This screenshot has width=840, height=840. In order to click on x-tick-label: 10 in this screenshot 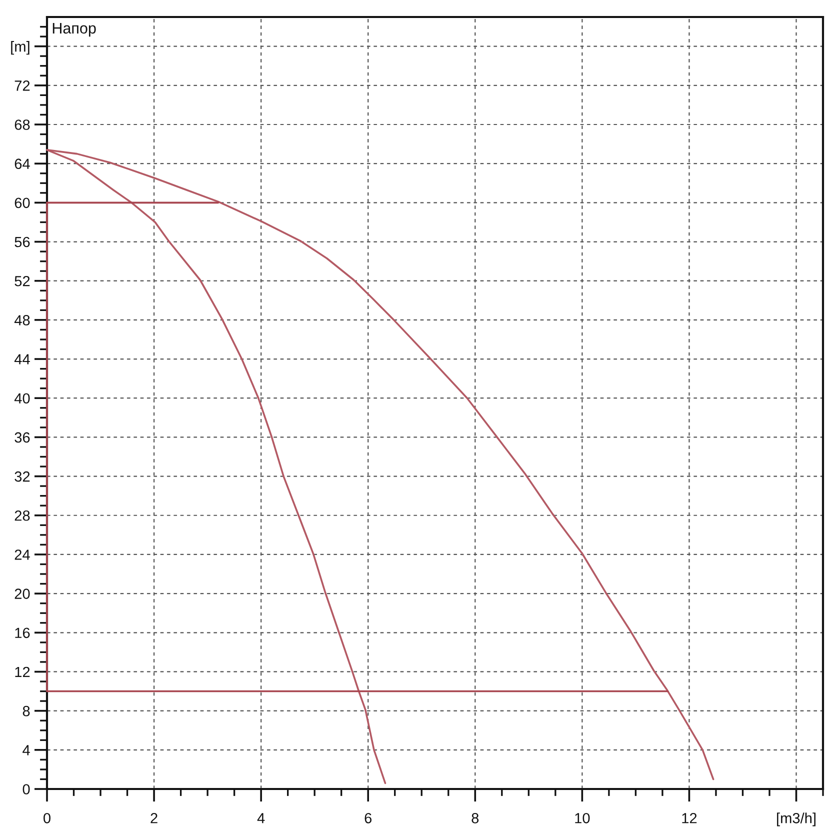, I will do `click(582, 818)`.